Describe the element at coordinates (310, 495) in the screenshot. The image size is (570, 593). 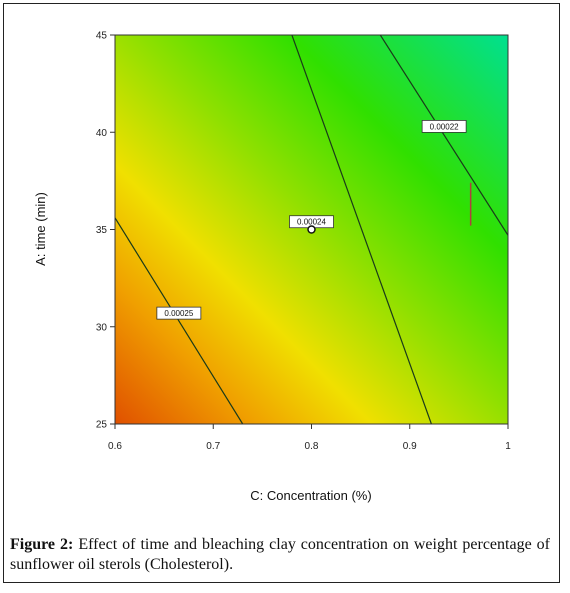
I see `x-axis-label: C: Concentration (%)` at that location.